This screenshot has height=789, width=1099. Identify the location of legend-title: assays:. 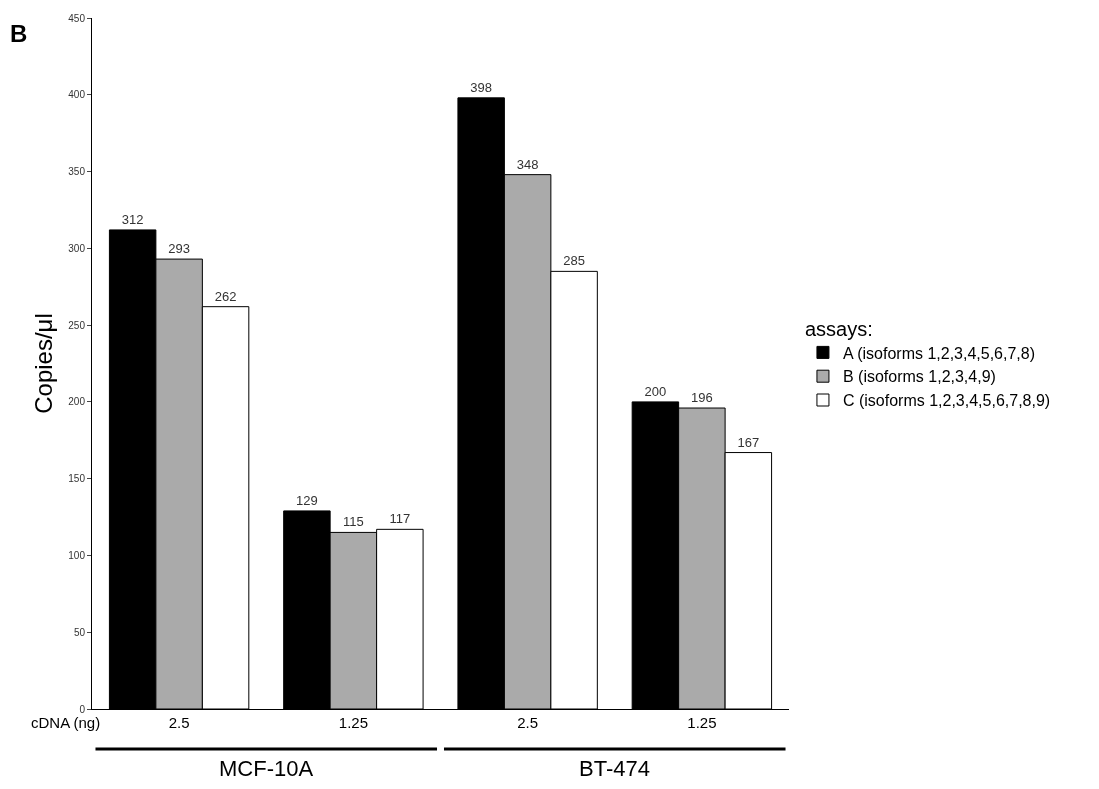
(838, 328).